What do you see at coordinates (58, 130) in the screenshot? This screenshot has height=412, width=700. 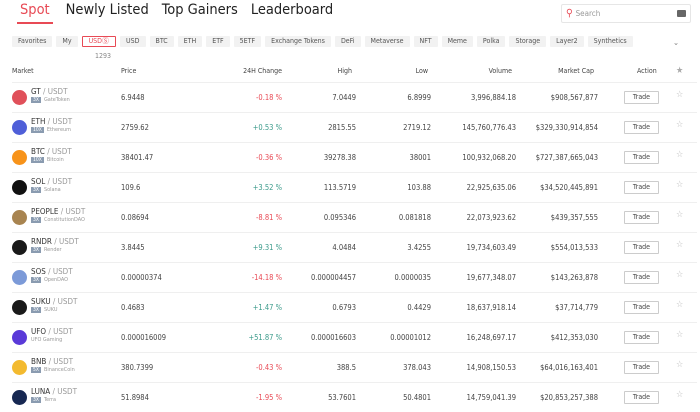 I see `coin-name: Ethereum` at bounding box center [58, 130].